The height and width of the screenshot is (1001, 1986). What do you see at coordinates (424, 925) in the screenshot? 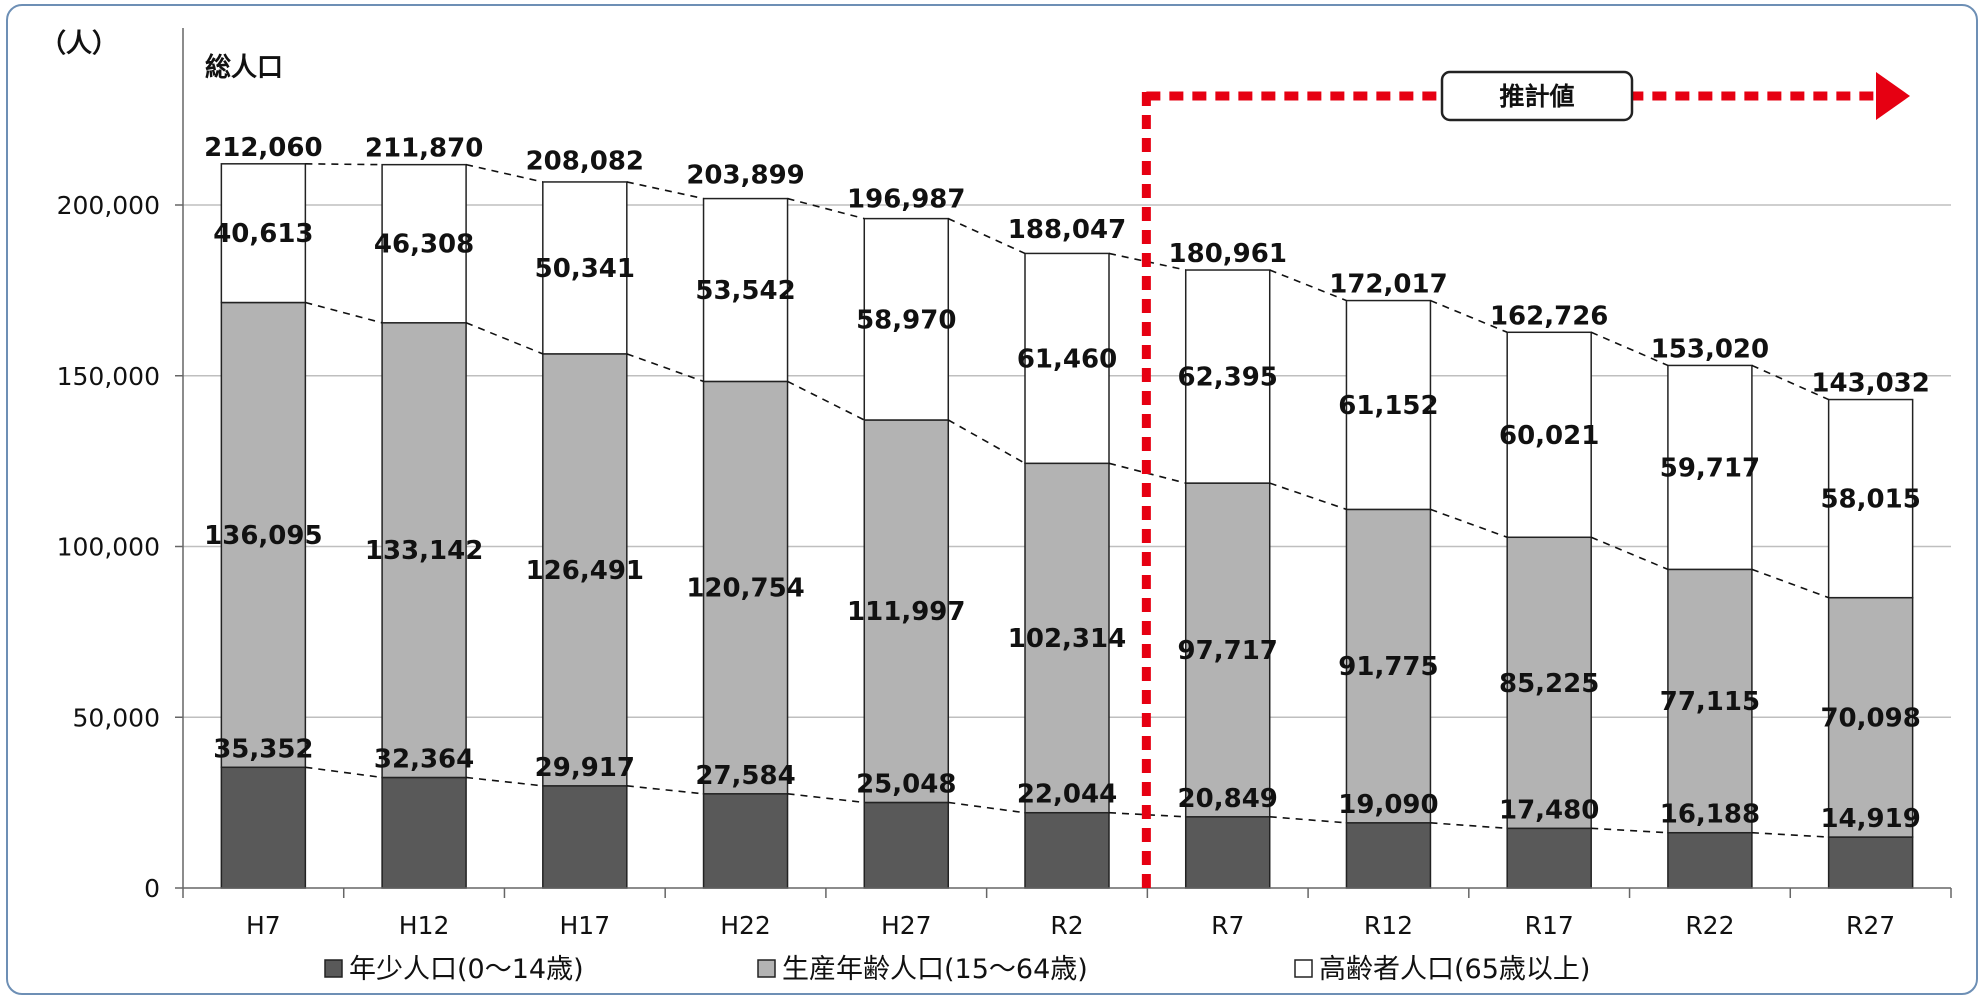
I see `x-tick-label: H12` at bounding box center [424, 925].